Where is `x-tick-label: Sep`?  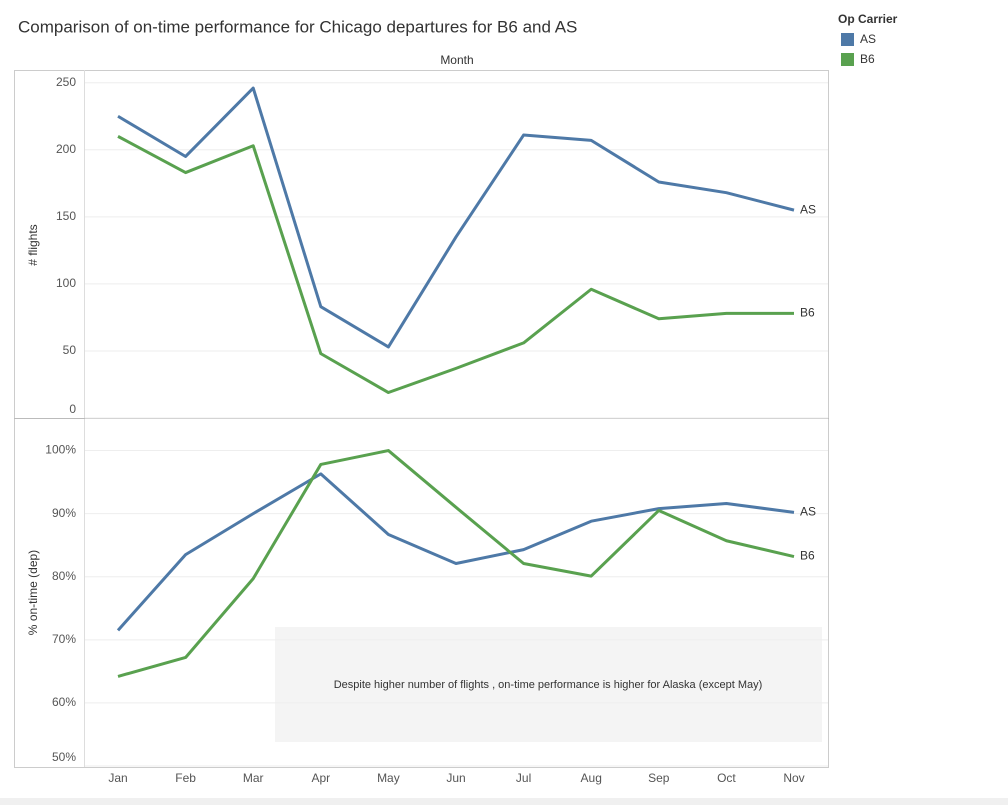
x-tick-label: Sep is located at coordinates (659, 778).